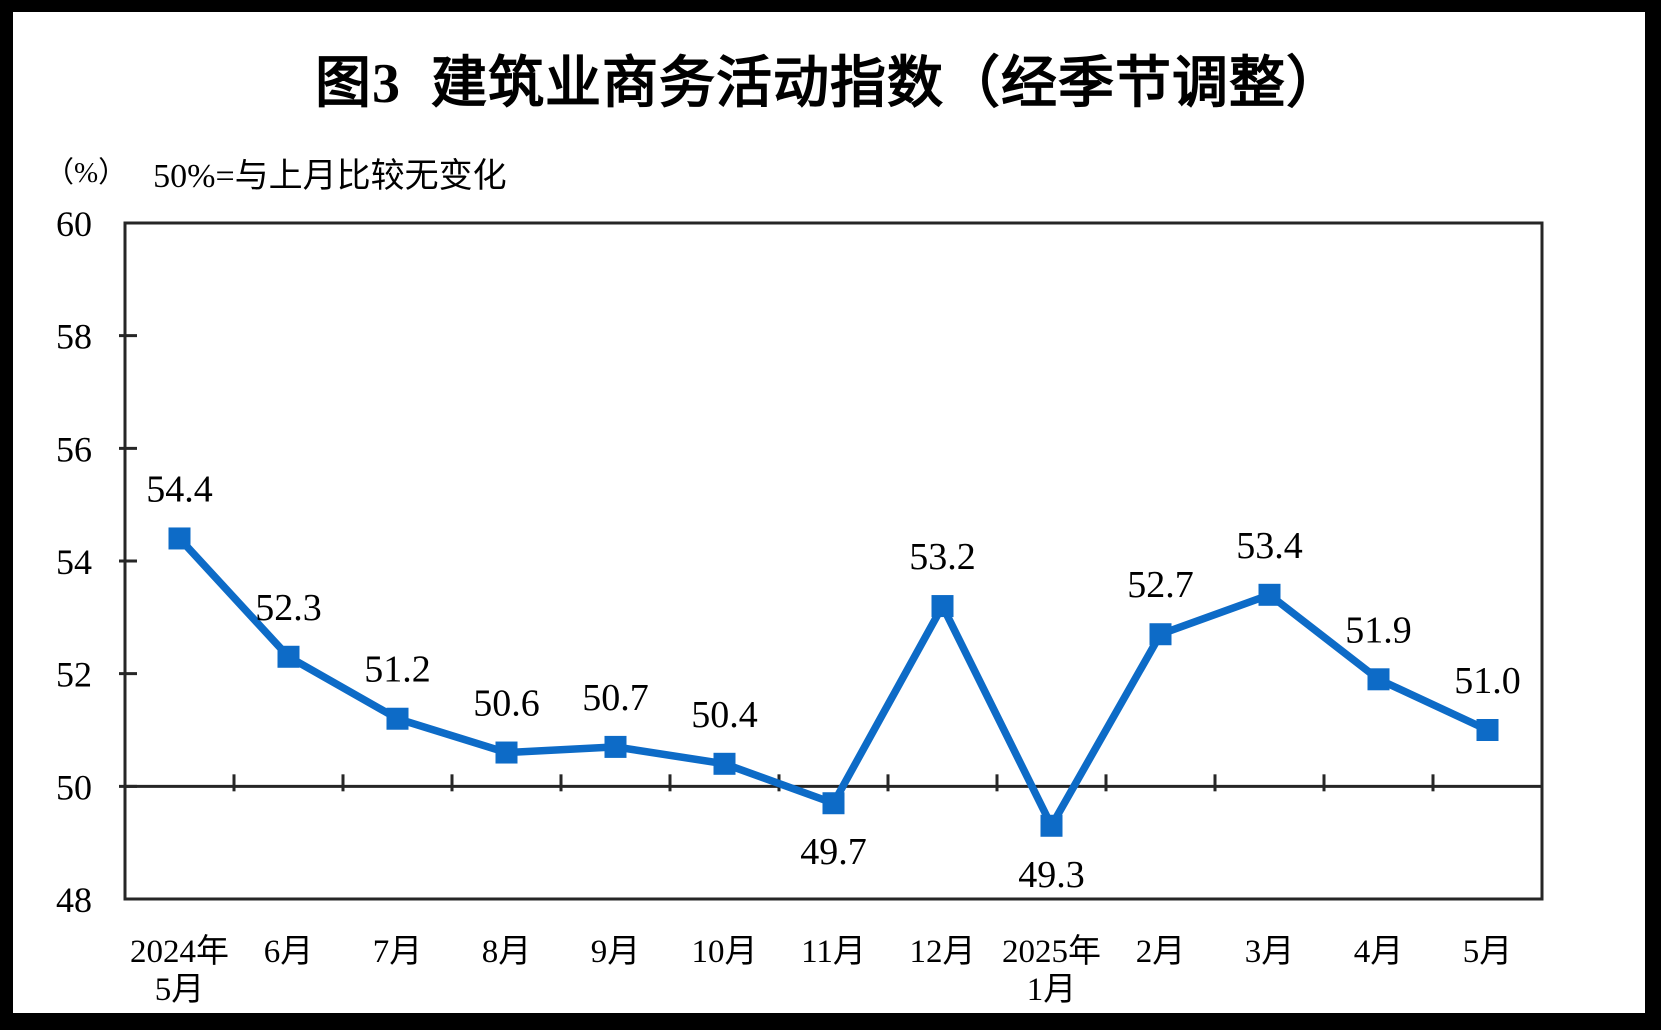  I want to click on y-axis-tick-label: 60, so click(74, 224).